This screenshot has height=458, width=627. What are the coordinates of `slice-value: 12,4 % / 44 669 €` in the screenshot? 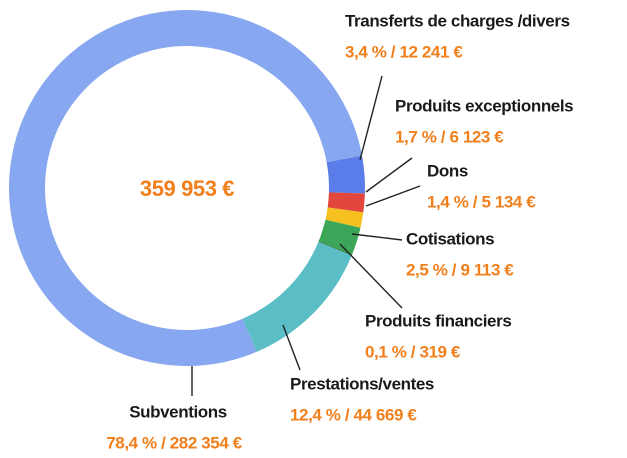 It's located at (353, 414).